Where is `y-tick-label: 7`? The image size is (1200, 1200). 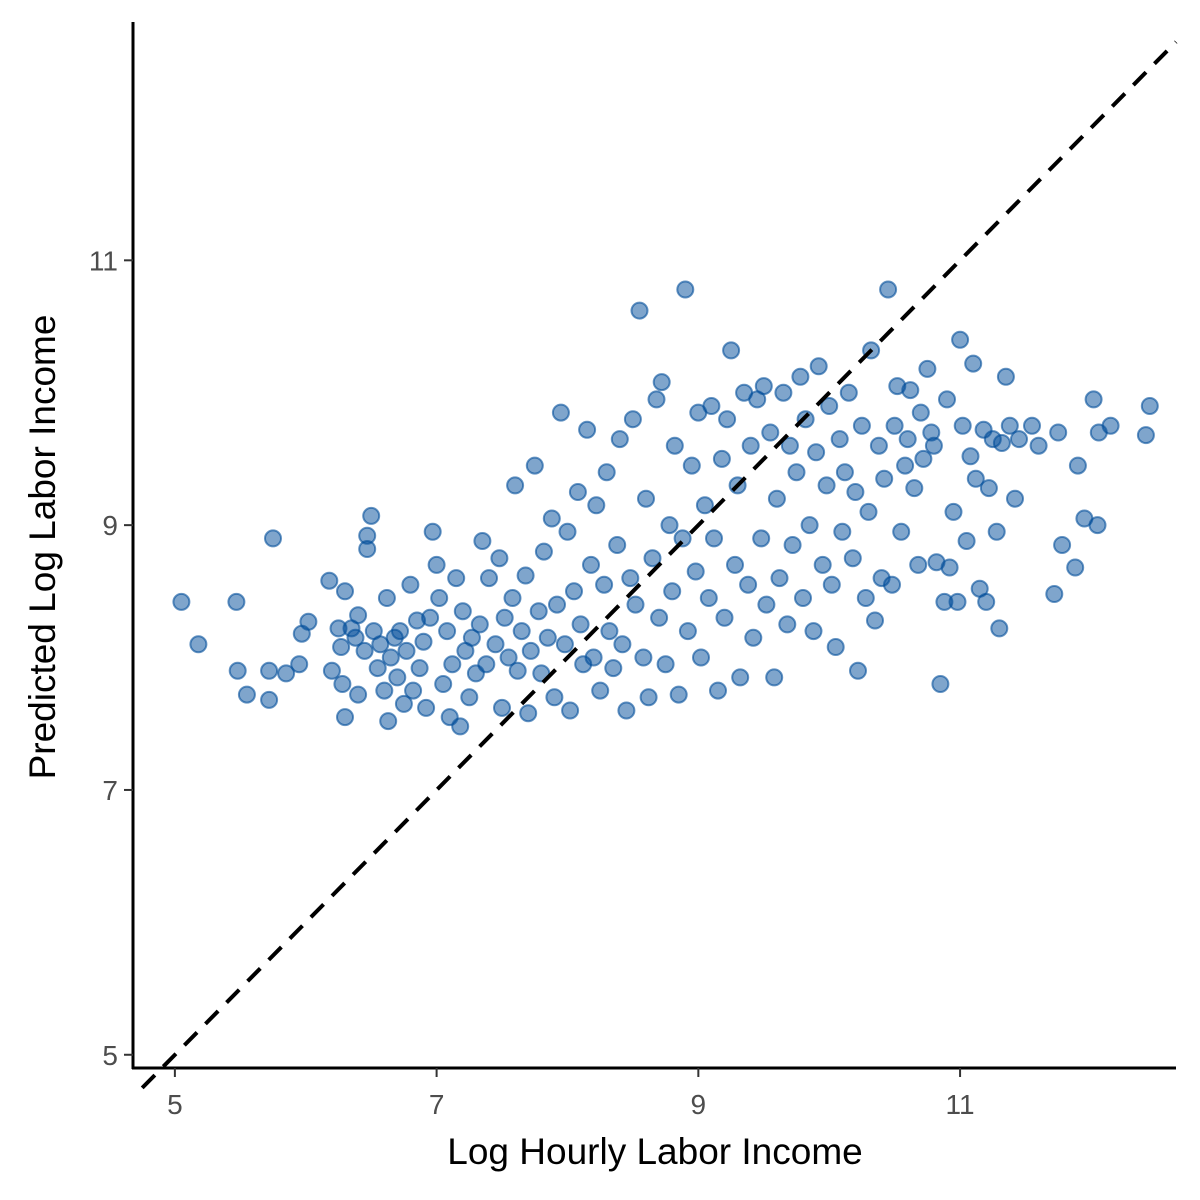 y-tick-label: 7 is located at coordinates (110, 790).